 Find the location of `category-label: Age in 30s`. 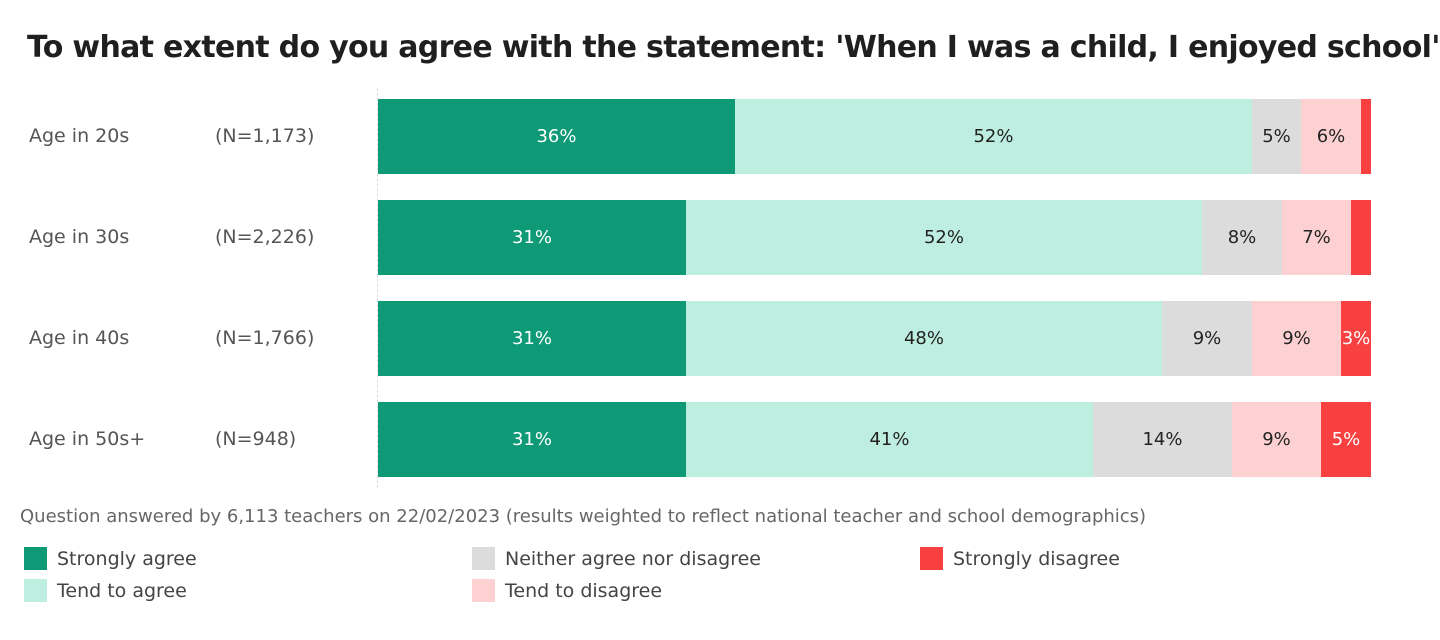

category-label: Age in 30s is located at coordinates (79, 237).